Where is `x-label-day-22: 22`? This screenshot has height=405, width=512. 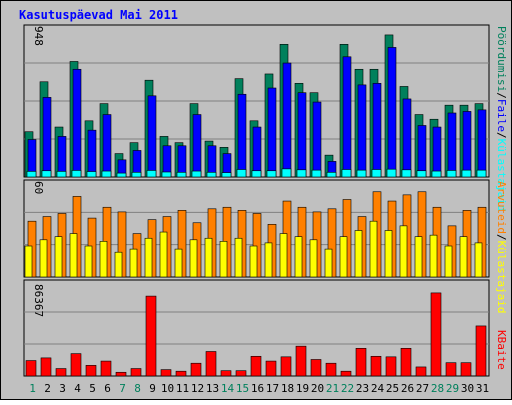
x-label-day-22: 22 is located at coordinates (347, 388).